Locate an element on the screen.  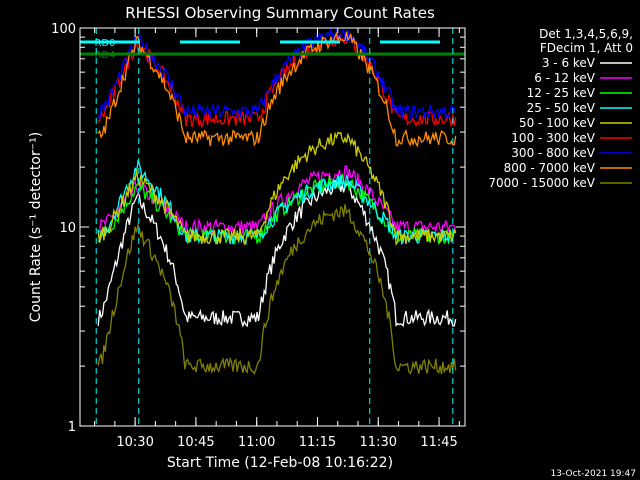
x-axis-label: Start Time (12-Feb-08 10:16:22) is located at coordinates (280, 463).